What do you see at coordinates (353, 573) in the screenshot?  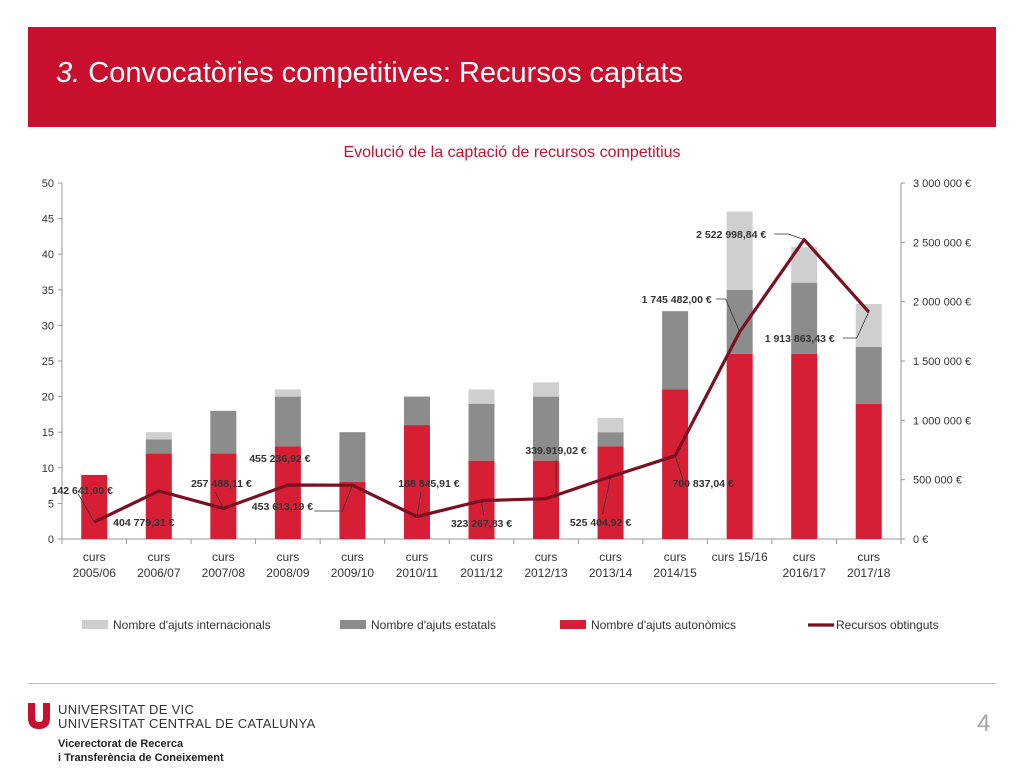 I see `x-tick-label: 2009/10` at bounding box center [353, 573].